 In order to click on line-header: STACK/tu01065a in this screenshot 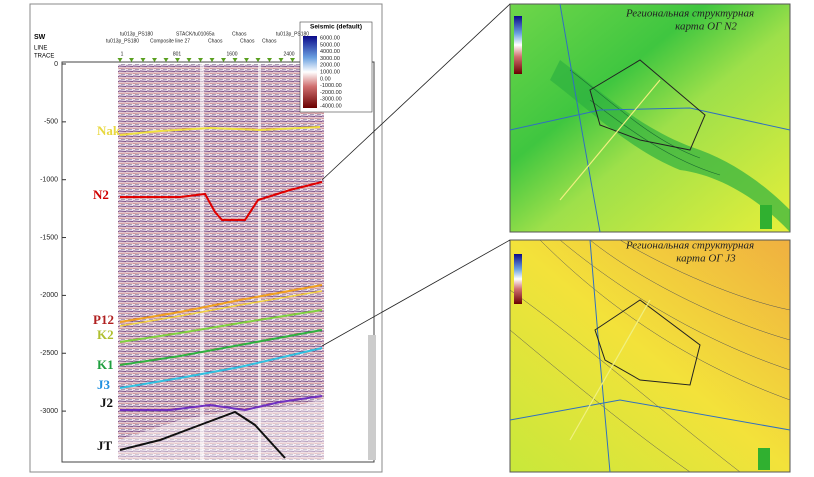, I will do `click(195, 34)`.